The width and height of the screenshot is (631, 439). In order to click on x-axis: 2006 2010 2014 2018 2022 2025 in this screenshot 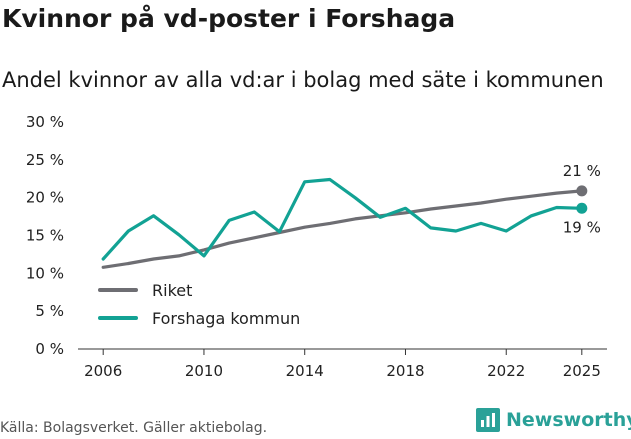, I will do `click(342, 364)`.